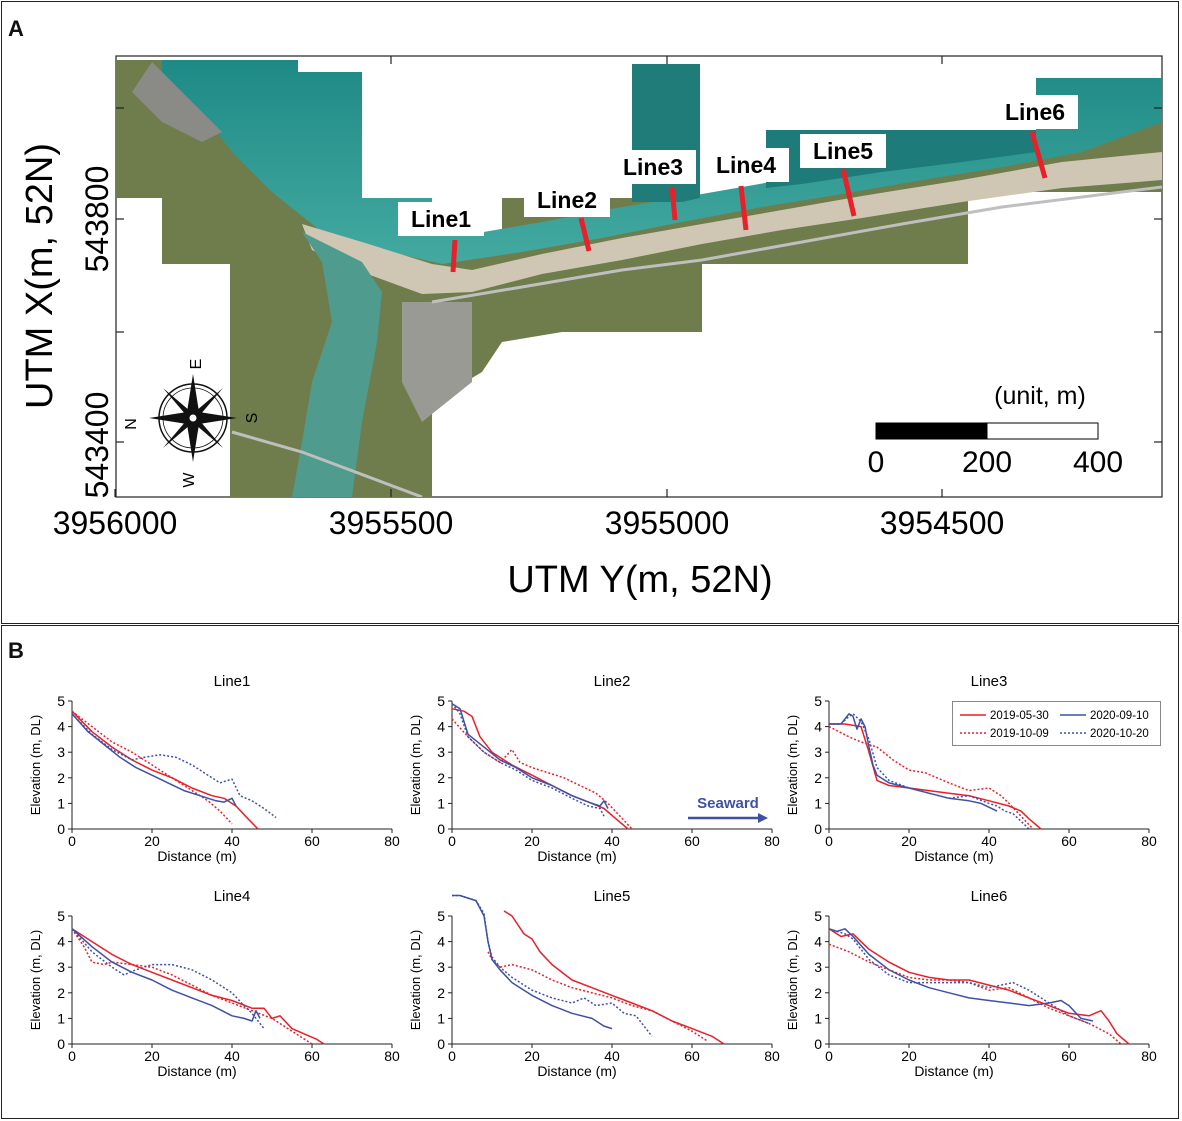  What do you see at coordinates (391, 523) in the screenshot?
I see `x-tick-label: 3955500` at bounding box center [391, 523].